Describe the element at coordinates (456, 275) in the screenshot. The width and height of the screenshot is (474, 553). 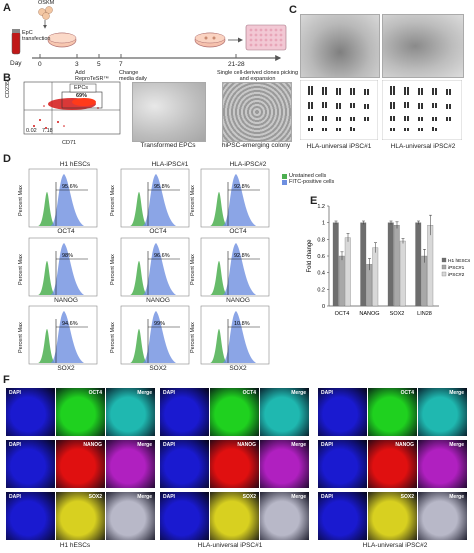
I see `legend-label: iPSC#2` at that location.